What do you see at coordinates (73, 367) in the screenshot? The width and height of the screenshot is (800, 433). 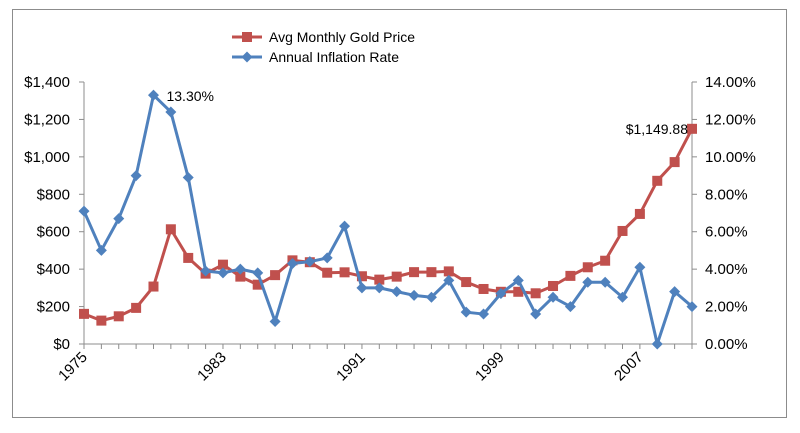 I see `x-tick-label: 1975` at bounding box center [73, 367].